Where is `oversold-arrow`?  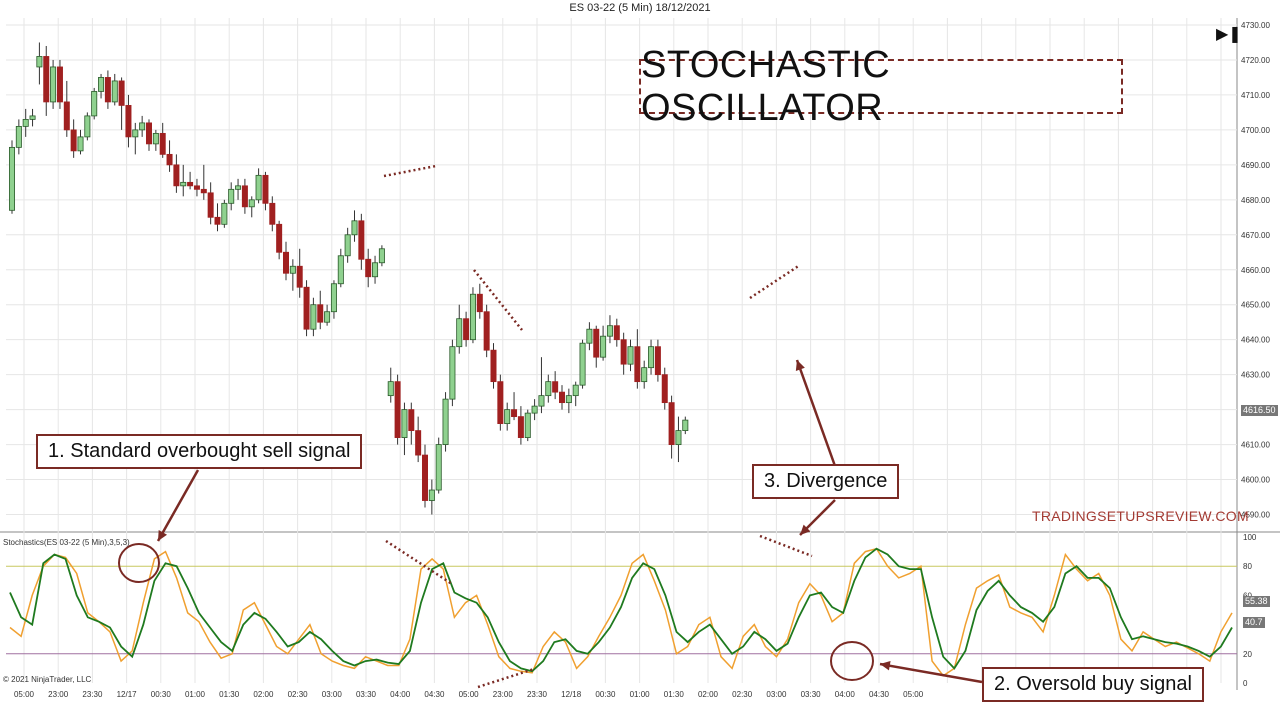 oversold-arrow is located at coordinates (931, 673).